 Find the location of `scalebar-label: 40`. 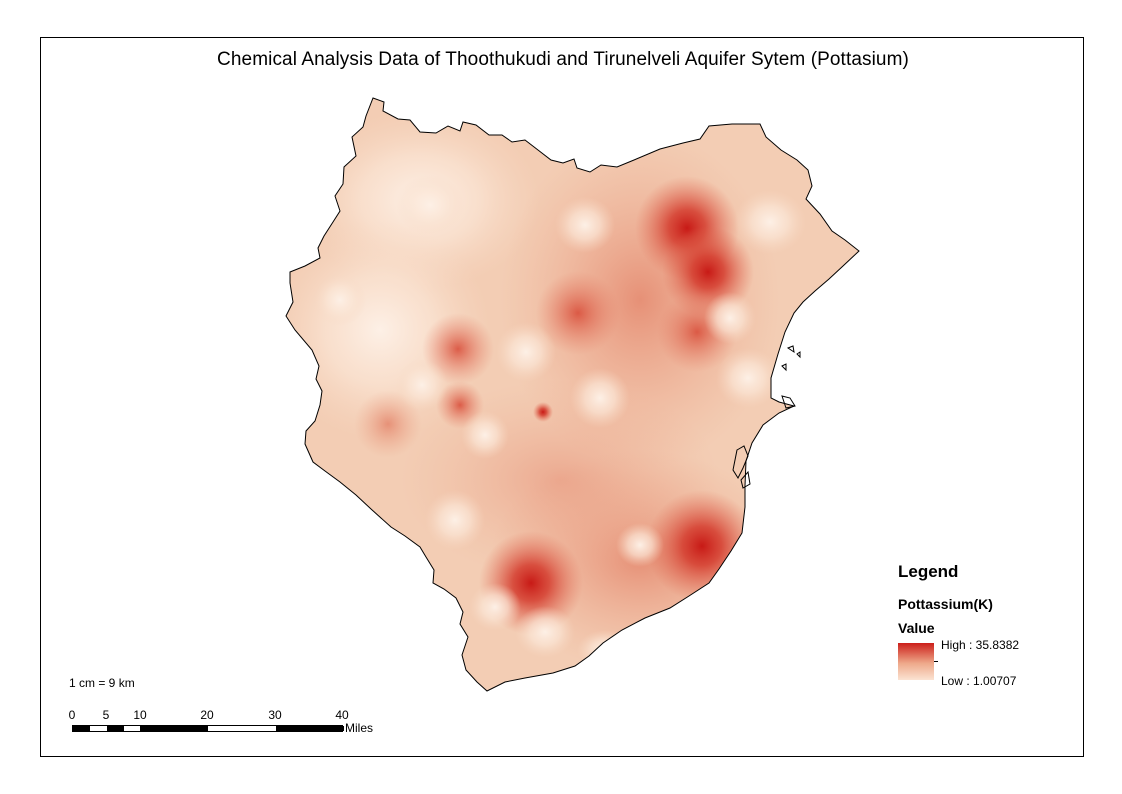

scalebar-label: 40 is located at coordinates (342, 715).